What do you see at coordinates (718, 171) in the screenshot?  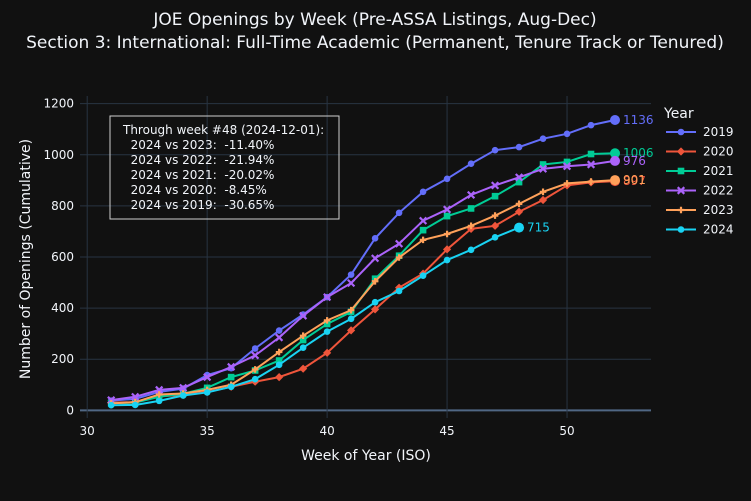 I see `legend-label: 2021` at bounding box center [718, 171].